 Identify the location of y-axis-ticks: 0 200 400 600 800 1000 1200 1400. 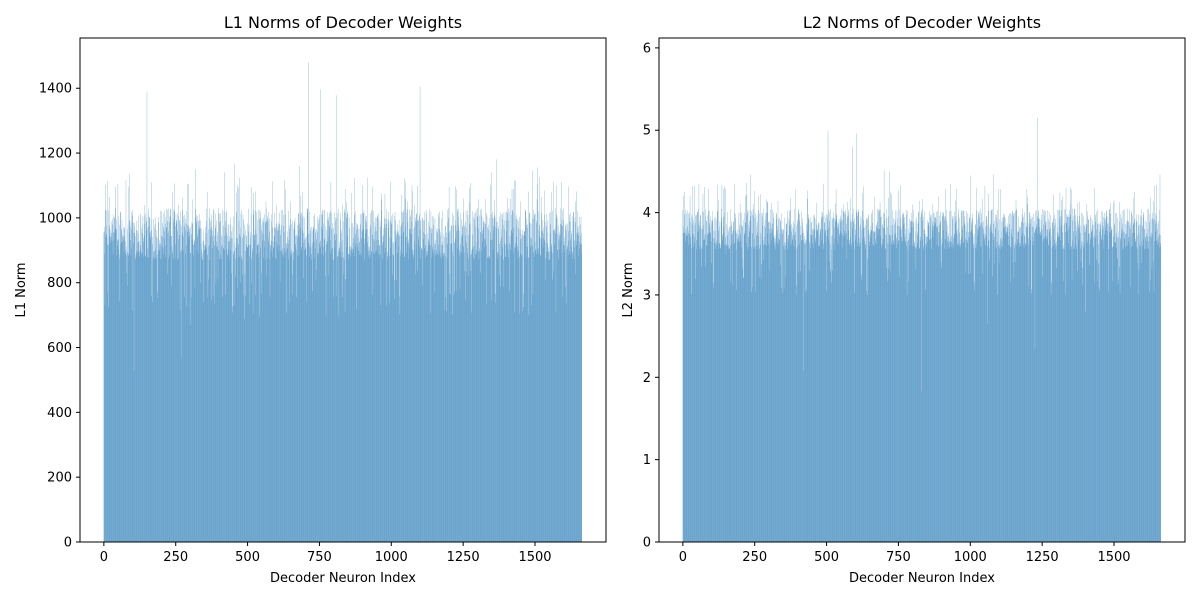
(59, 316).